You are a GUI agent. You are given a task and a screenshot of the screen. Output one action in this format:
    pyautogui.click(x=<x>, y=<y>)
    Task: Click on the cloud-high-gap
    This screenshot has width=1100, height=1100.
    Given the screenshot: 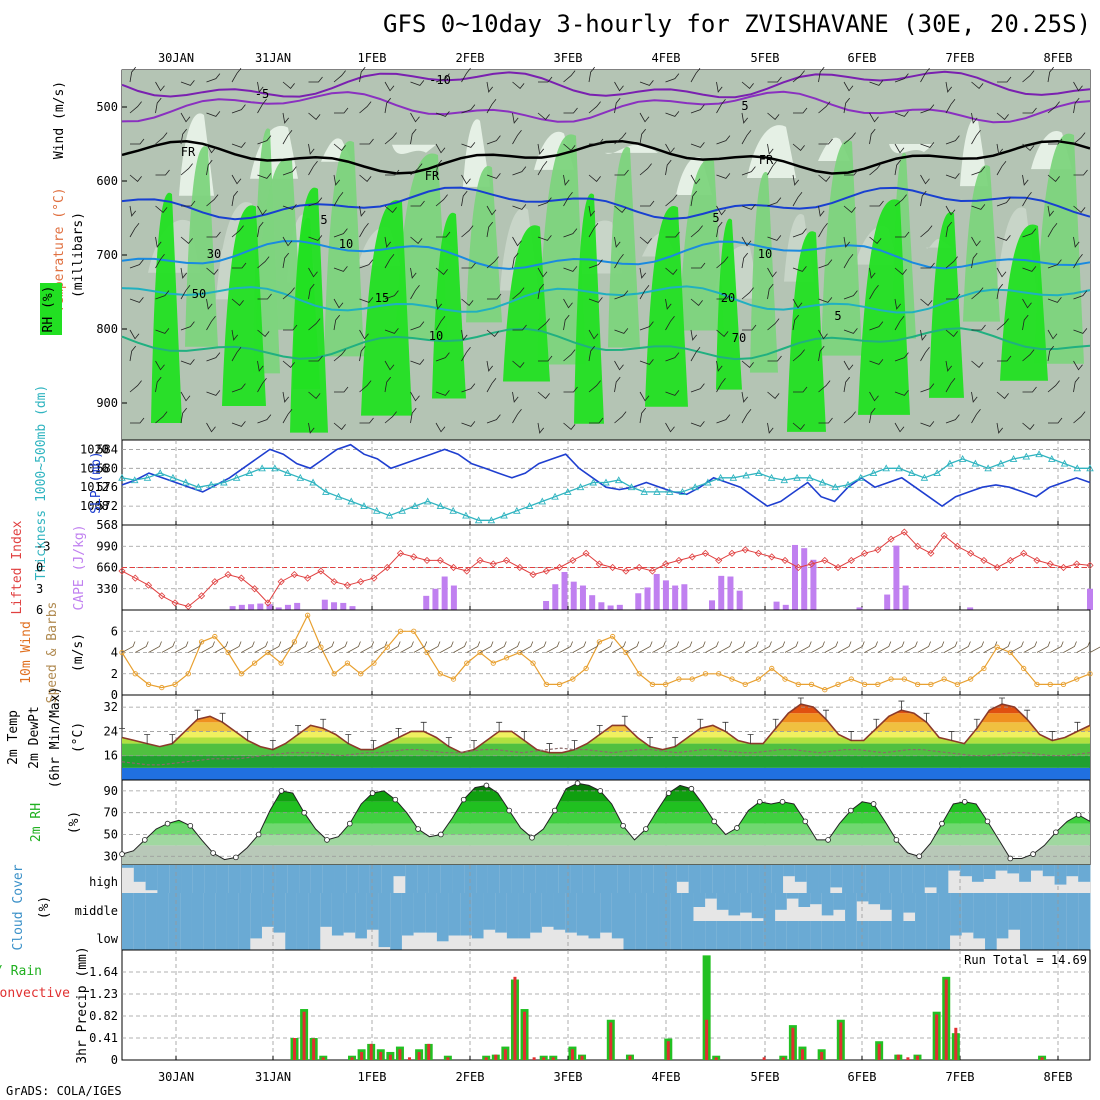 What is the action you would take?
    pyautogui.click(x=128, y=879)
    